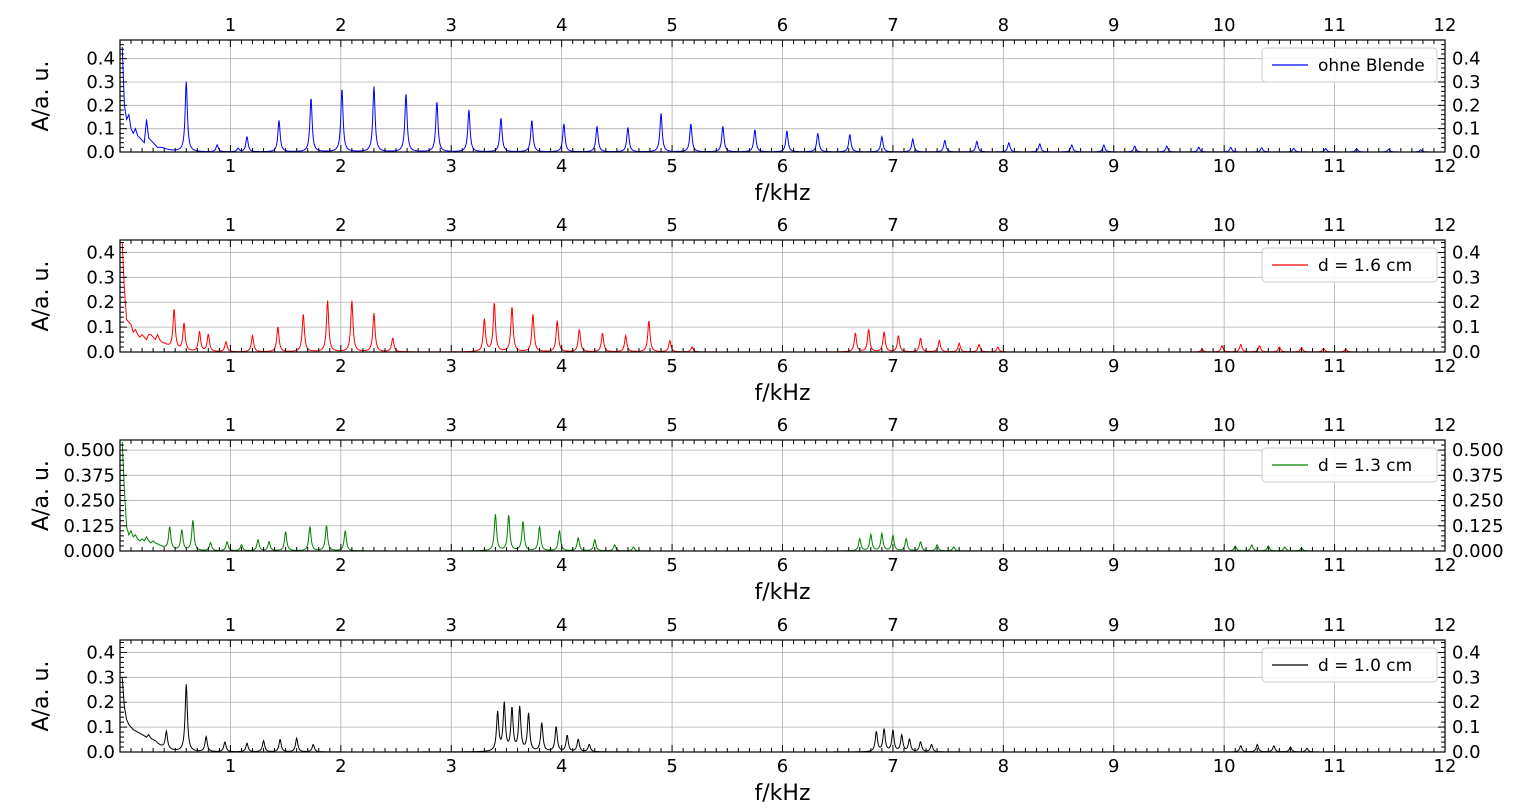 This screenshot has height=811, width=1533. What do you see at coordinates (100, 752) in the screenshot?
I see `y-tick-label: 0.0` at bounding box center [100, 752].